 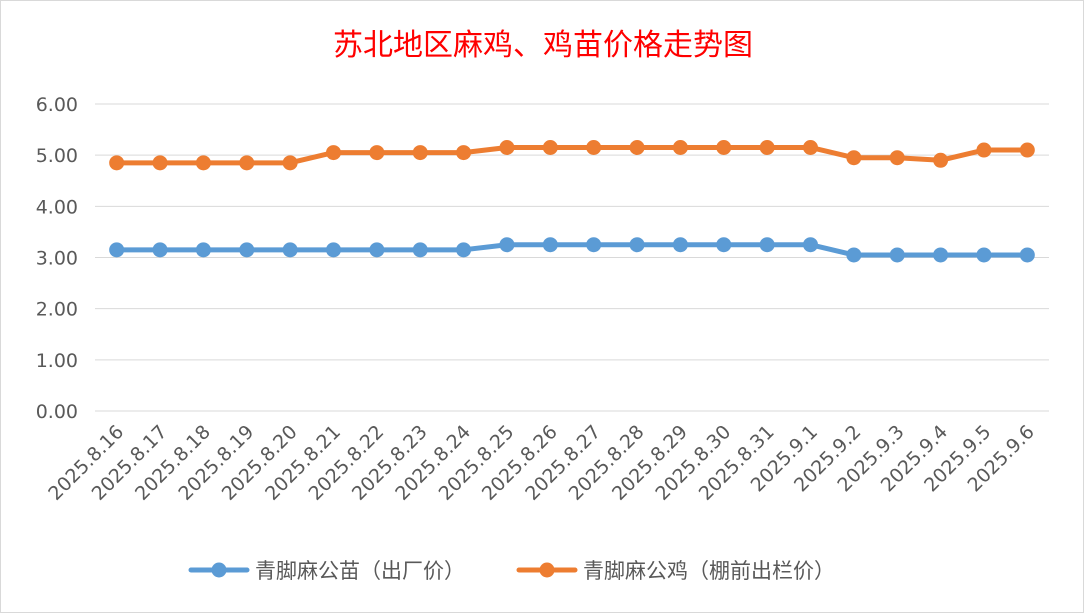 I want to click on y-tick-label: 6.00, so click(x=57, y=105).